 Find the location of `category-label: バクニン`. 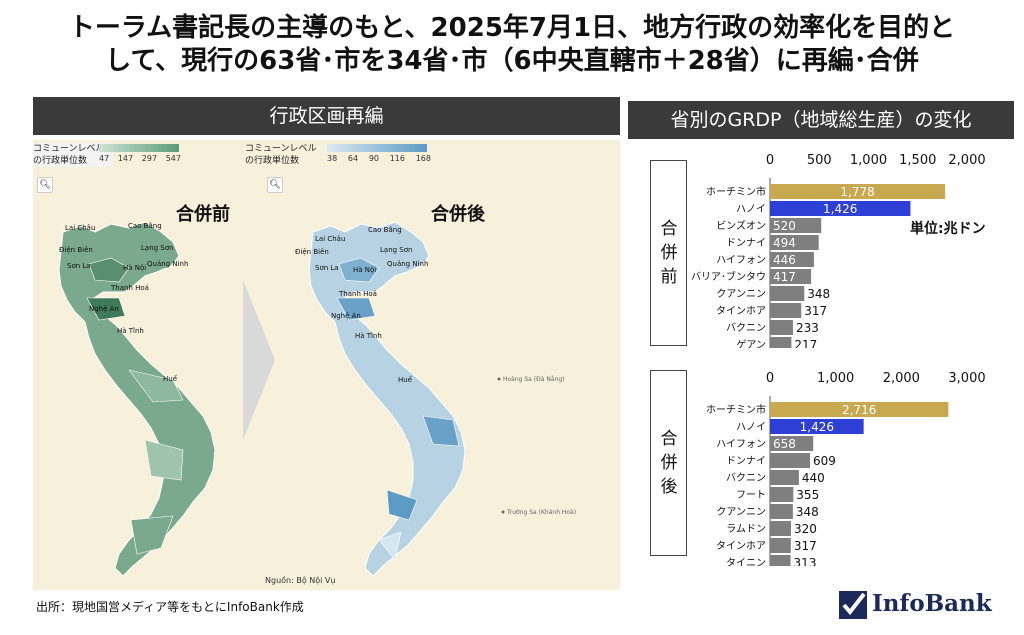

category-label: バクニン is located at coordinates (746, 478).